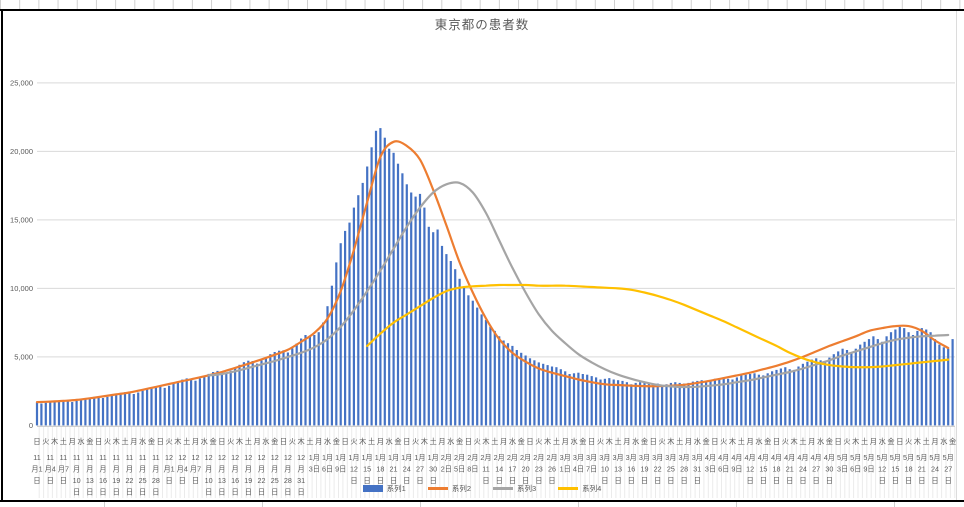  Describe the element at coordinates (525, 457) in the screenshot. I see `x-axis-date-label-line: 2月` at that location.